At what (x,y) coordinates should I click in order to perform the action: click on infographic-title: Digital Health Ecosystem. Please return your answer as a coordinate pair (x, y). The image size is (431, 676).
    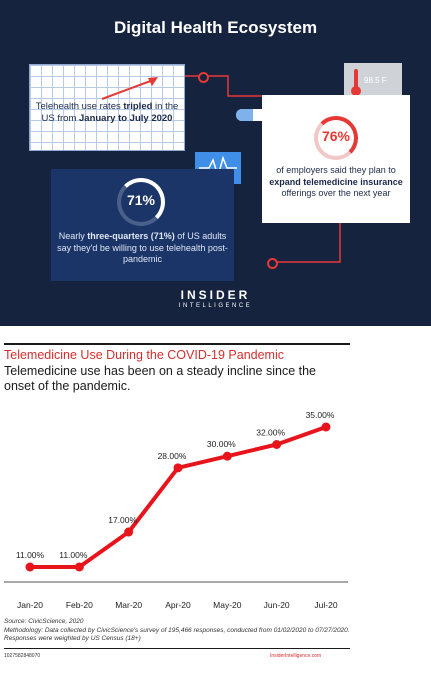
    Looking at the image, I should click on (215, 27).